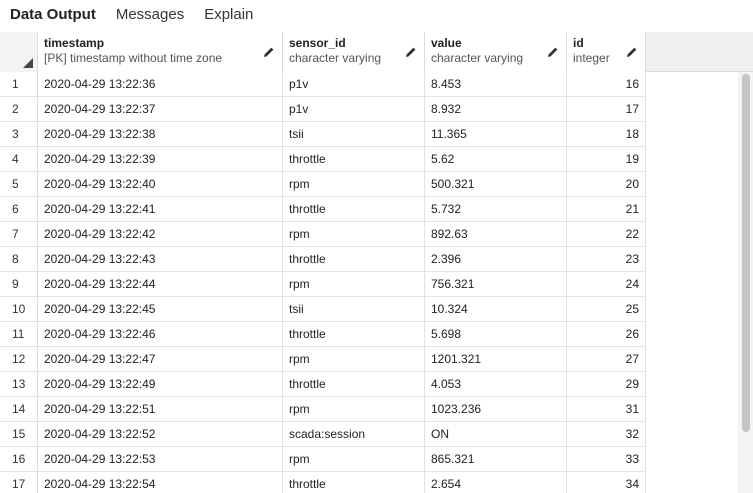 The width and height of the screenshot is (753, 493). What do you see at coordinates (496, 284) in the screenshot?
I see `cell-value: 756.321` at bounding box center [496, 284].